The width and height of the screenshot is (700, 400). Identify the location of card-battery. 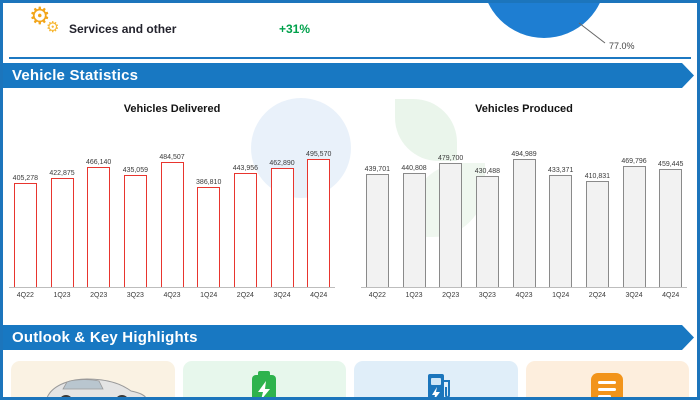
(264, 379).